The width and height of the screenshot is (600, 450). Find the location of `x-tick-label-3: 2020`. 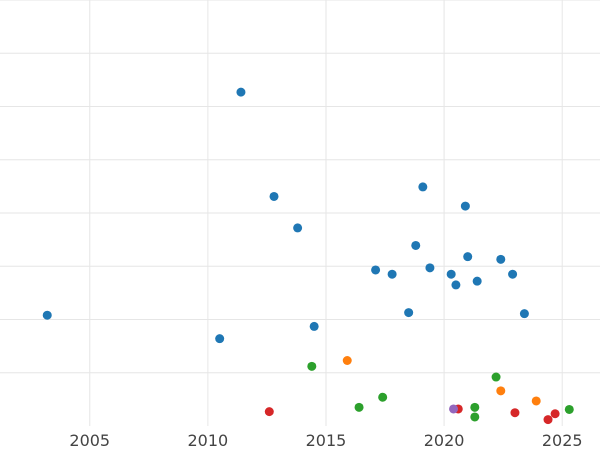

x-tick-label-3: 2020 is located at coordinates (444, 440).